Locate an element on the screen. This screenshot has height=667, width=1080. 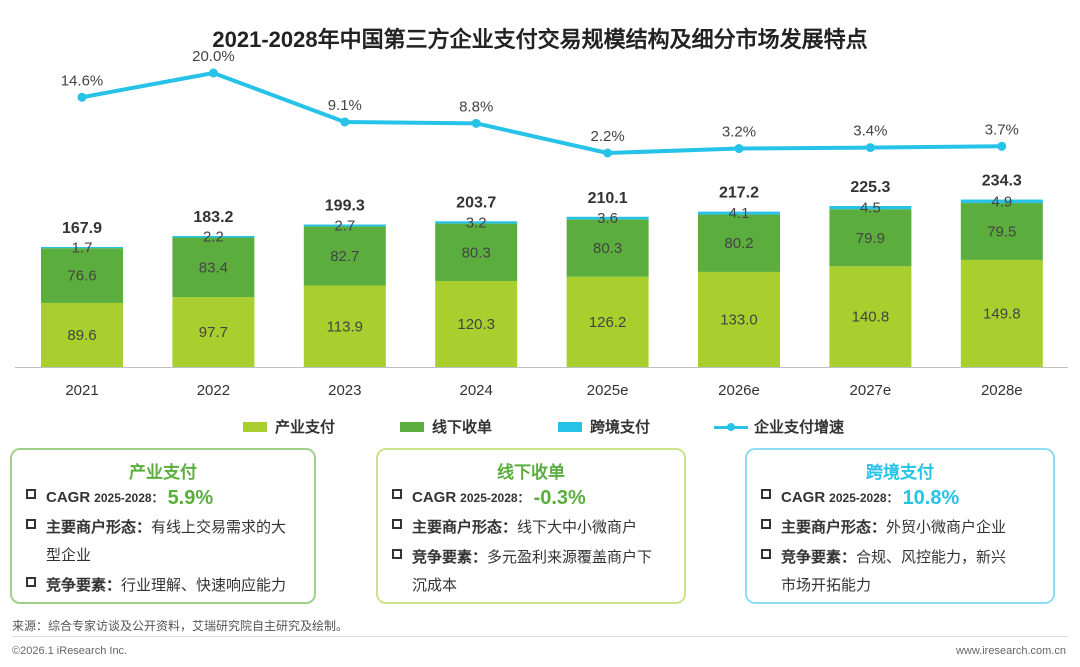
bar-industry-2026e is located at coordinates (739, 319).